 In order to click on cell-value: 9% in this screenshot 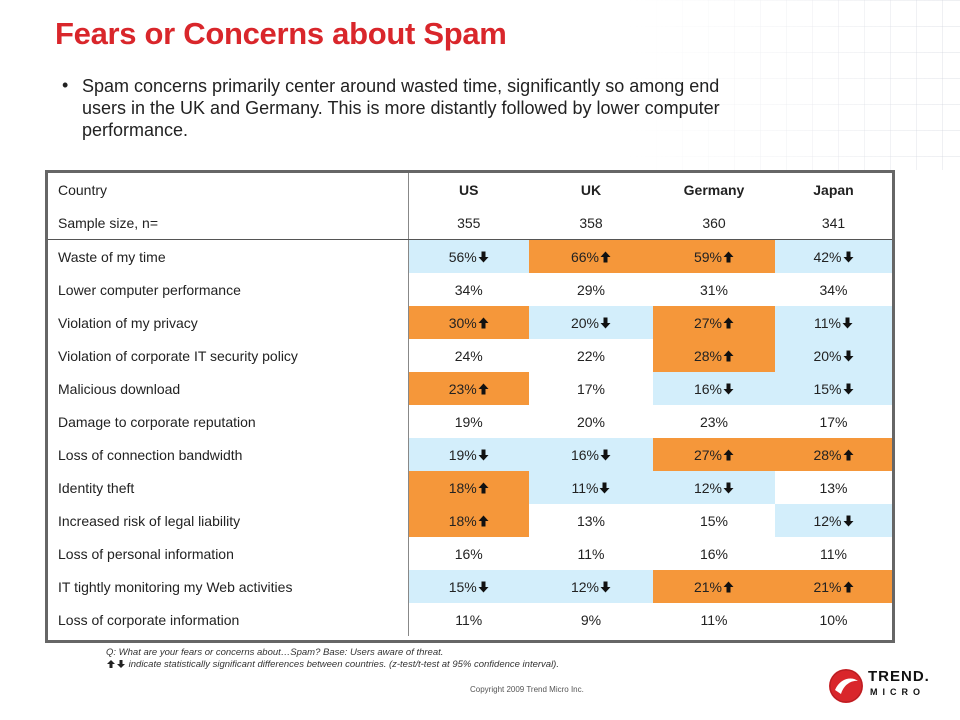, I will do `click(591, 619)`.